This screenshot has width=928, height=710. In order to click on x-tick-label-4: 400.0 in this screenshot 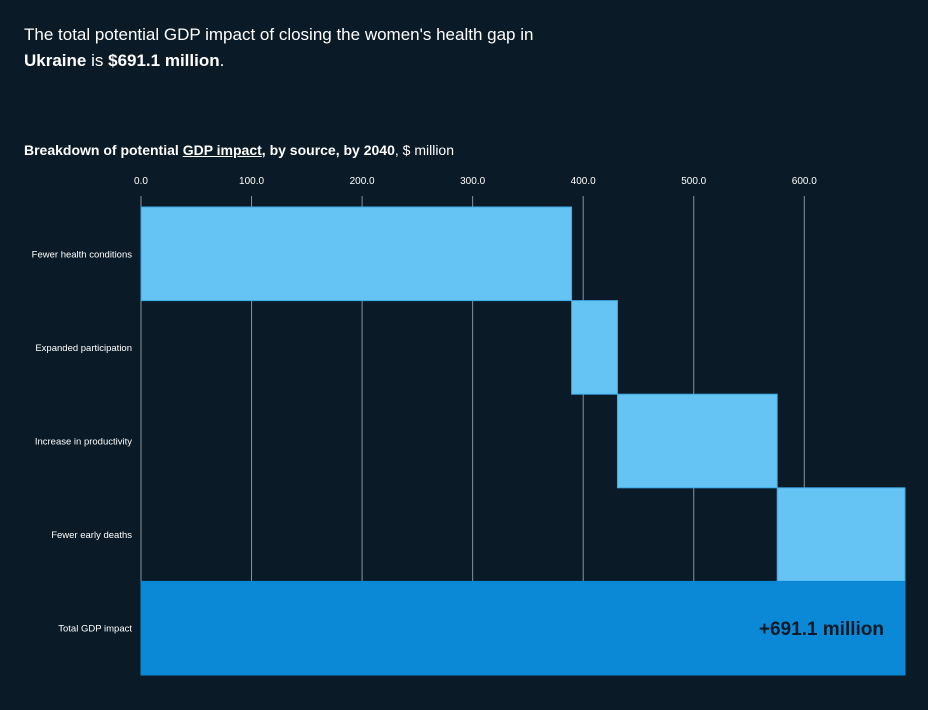, I will do `click(583, 181)`.